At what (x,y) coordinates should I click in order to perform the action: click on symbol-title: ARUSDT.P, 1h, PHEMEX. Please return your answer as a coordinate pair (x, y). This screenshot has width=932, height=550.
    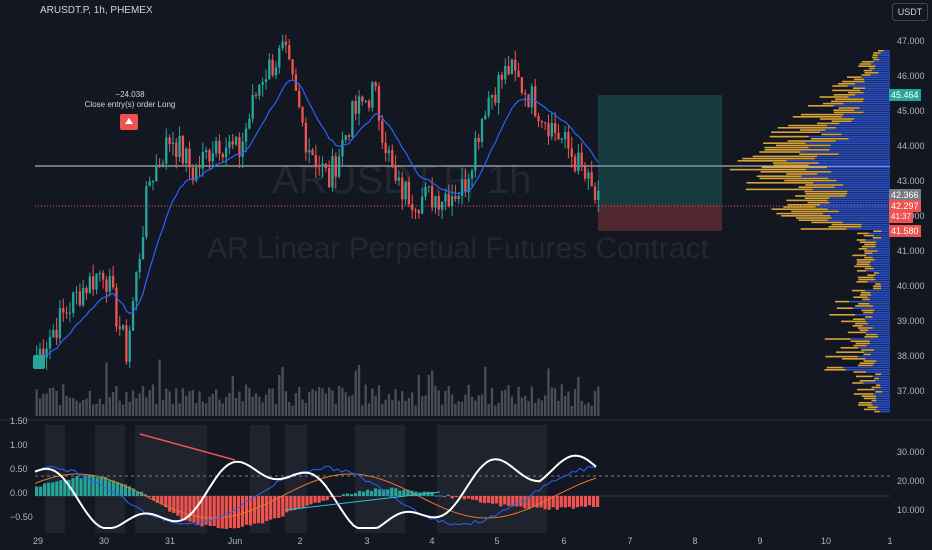
    Looking at the image, I should click on (96, 10).